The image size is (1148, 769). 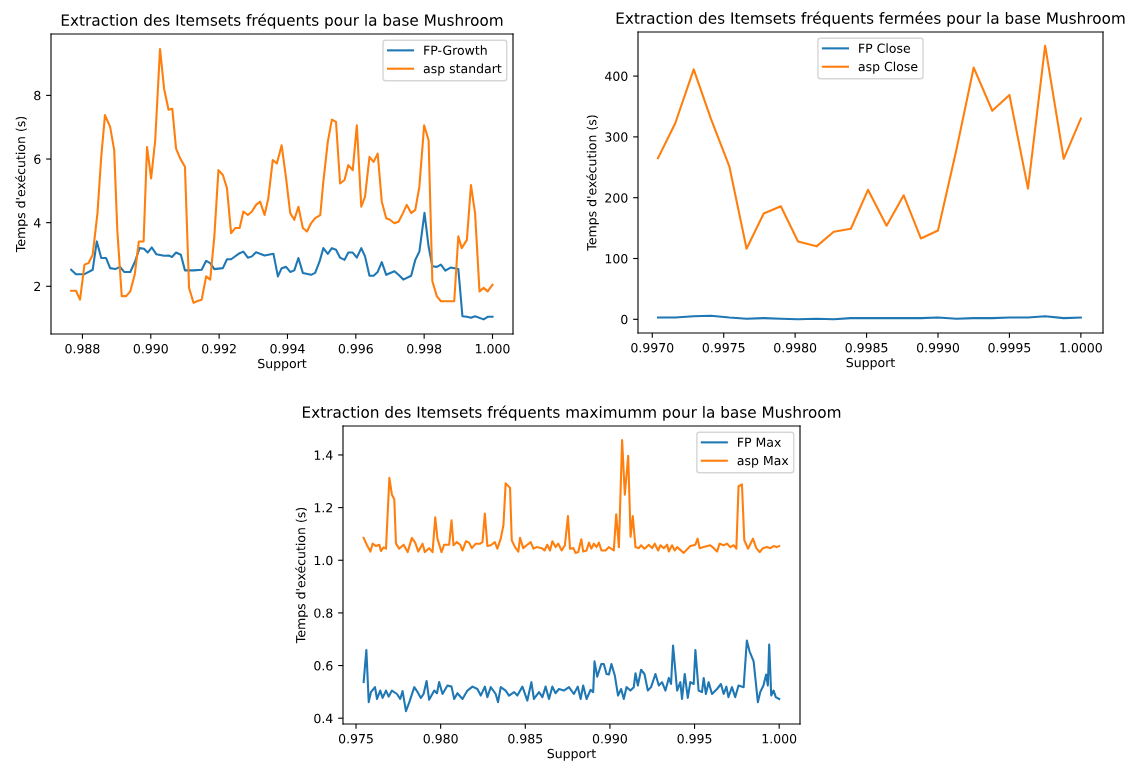 I want to click on y-tick-label: 8, so click(x=37, y=95).